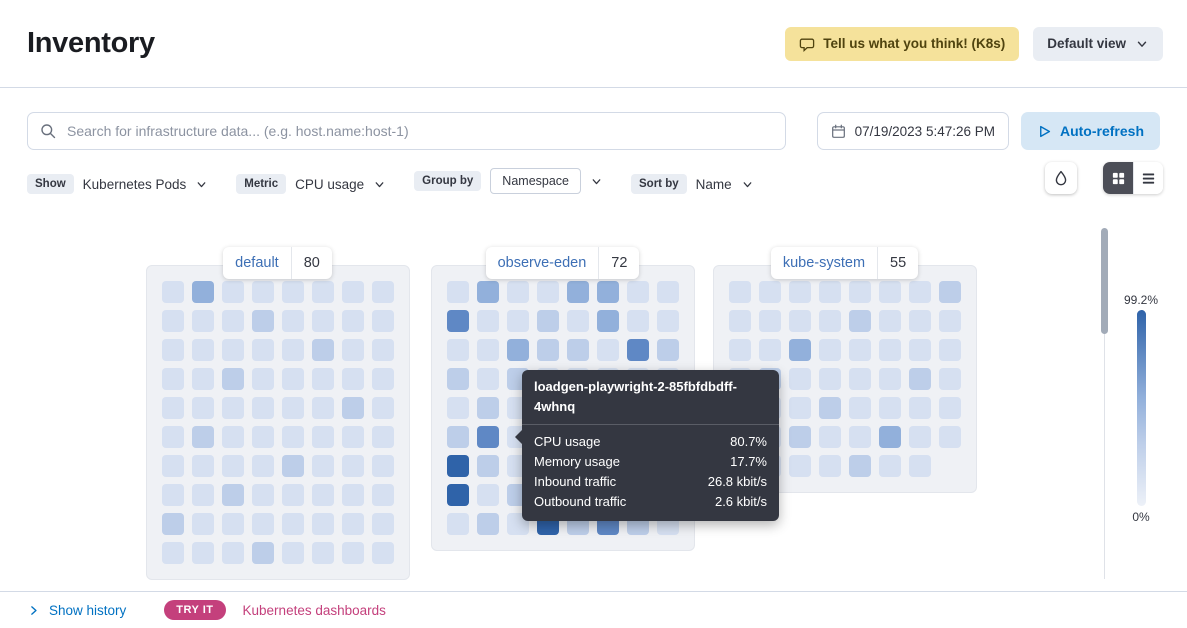 The image size is (1187, 628). What do you see at coordinates (311, 184) in the screenshot?
I see `metric-filter-dropdown: Metric CPU usage` at bounding box center [311, 184].